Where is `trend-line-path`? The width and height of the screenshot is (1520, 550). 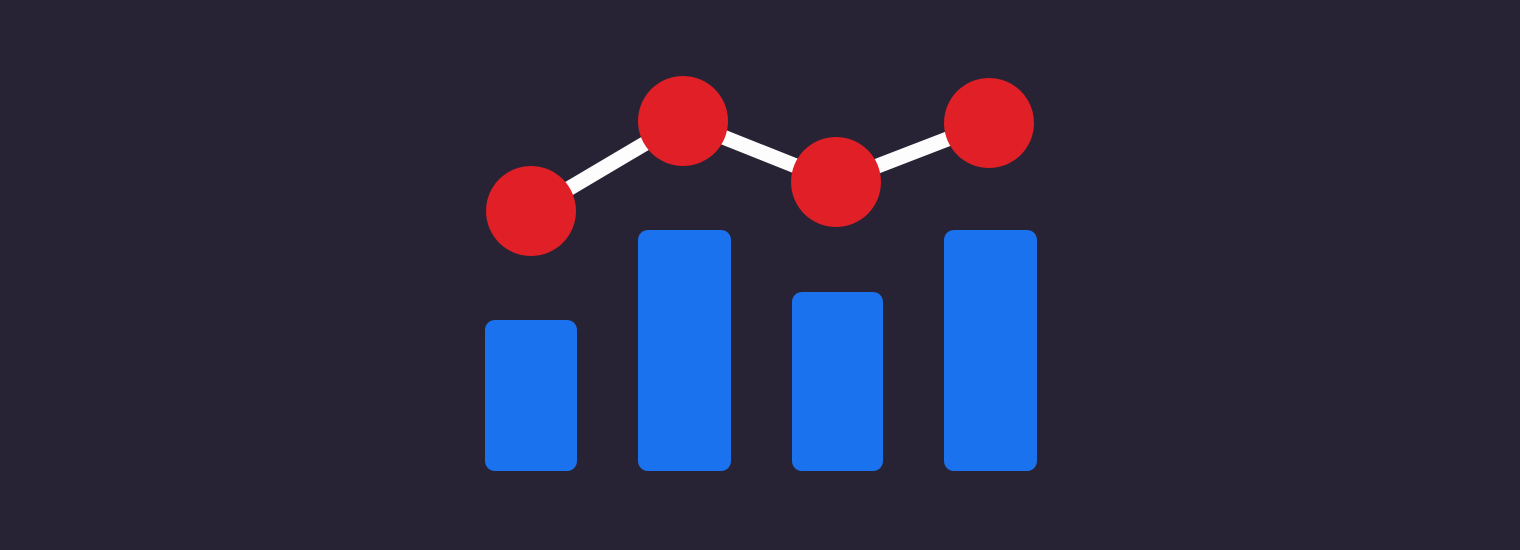 trend-line-path is located at coordinates (760, 166).